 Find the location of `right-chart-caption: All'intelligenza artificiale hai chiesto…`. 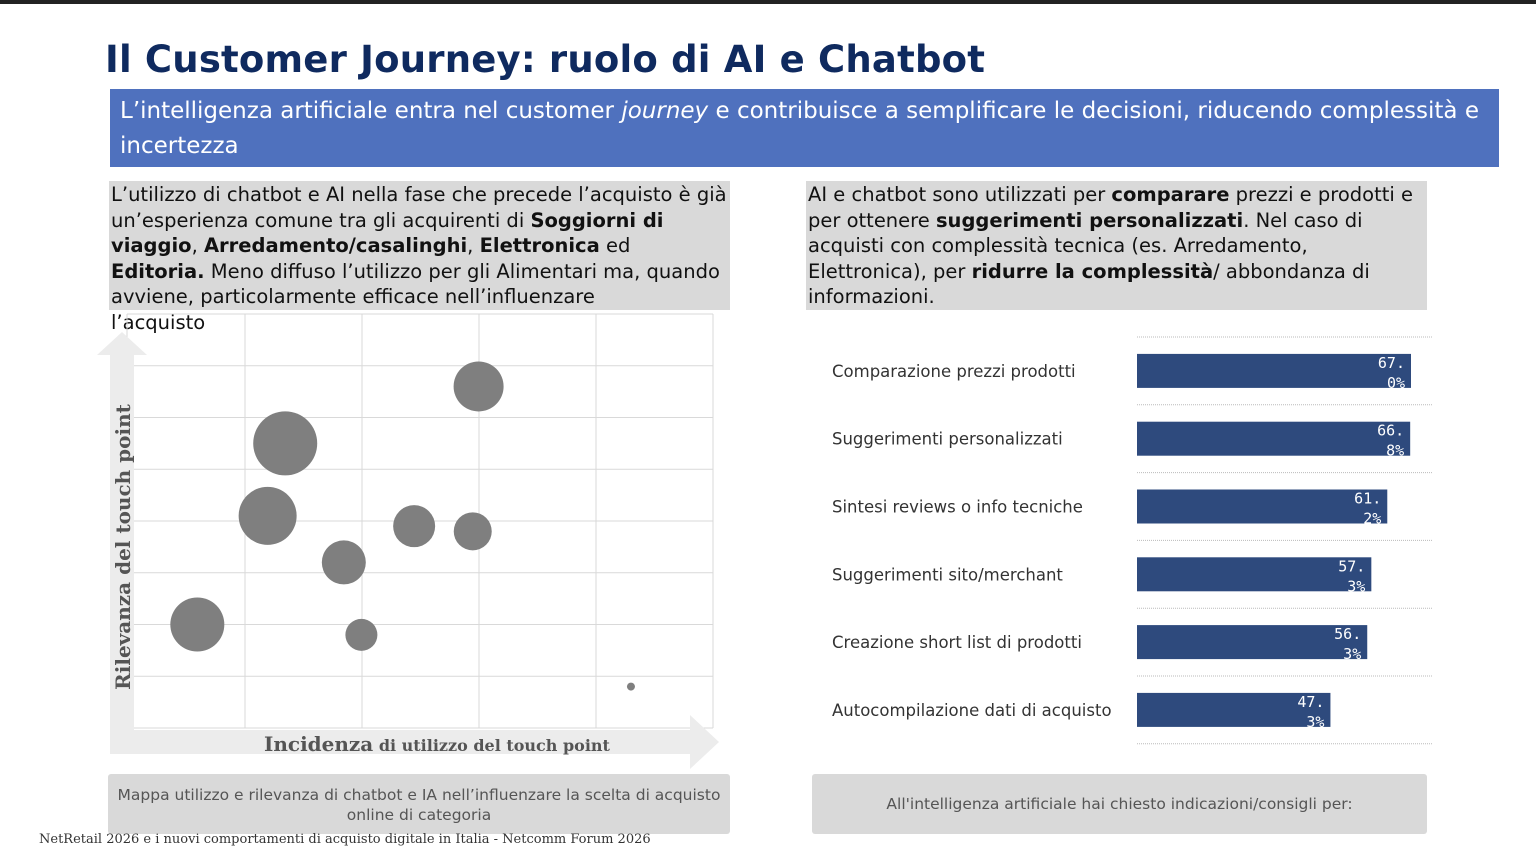

right-chart-caption: All'intelligenza artificiale hai chiesto… is located at coordinates (1119, 804).